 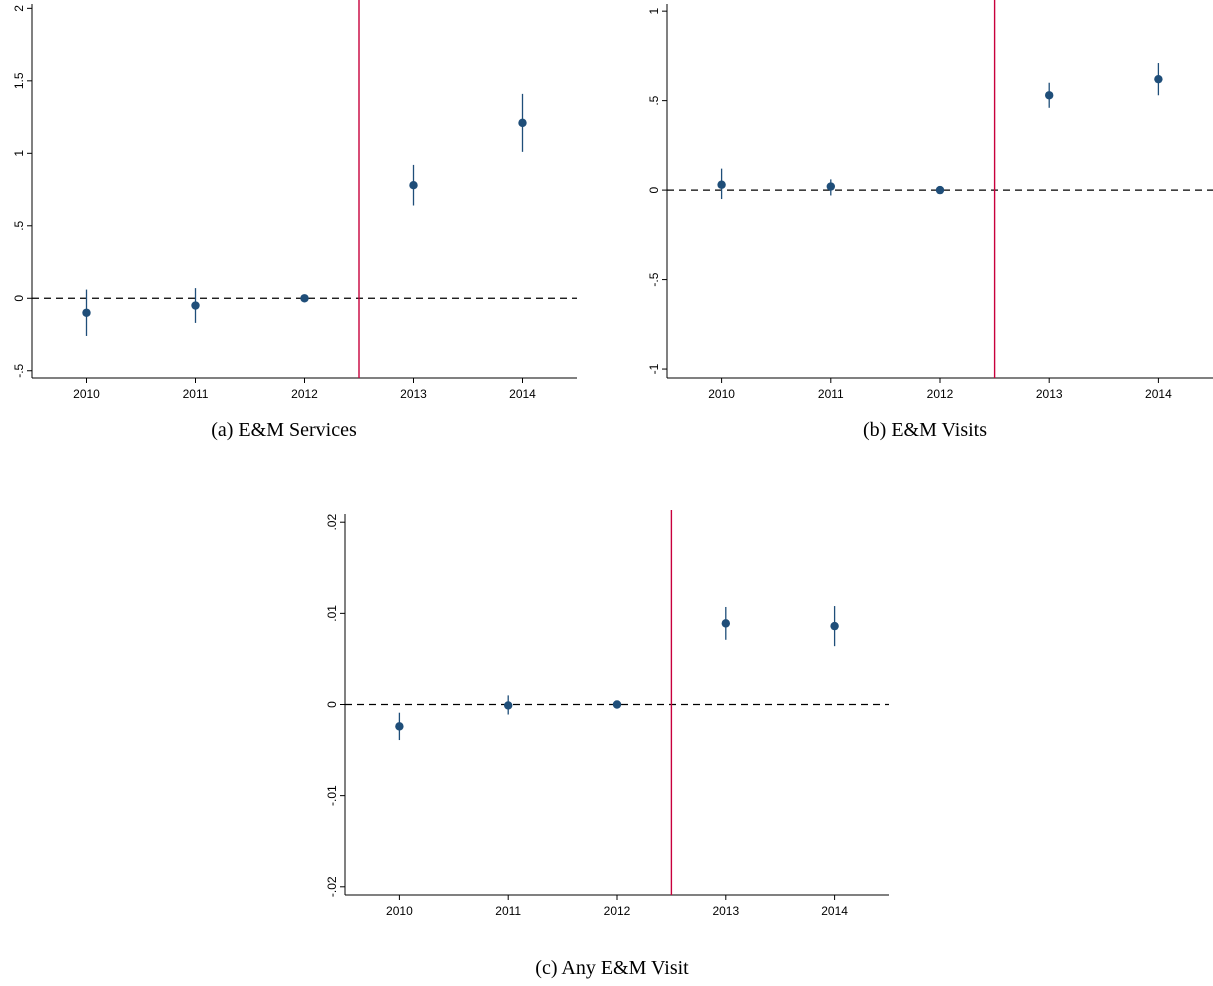 What do you see at coordinates (925, 430) in the screenshot?
I see `panel-caption: (b) E&M Visits` at bounding box center [925, 430].